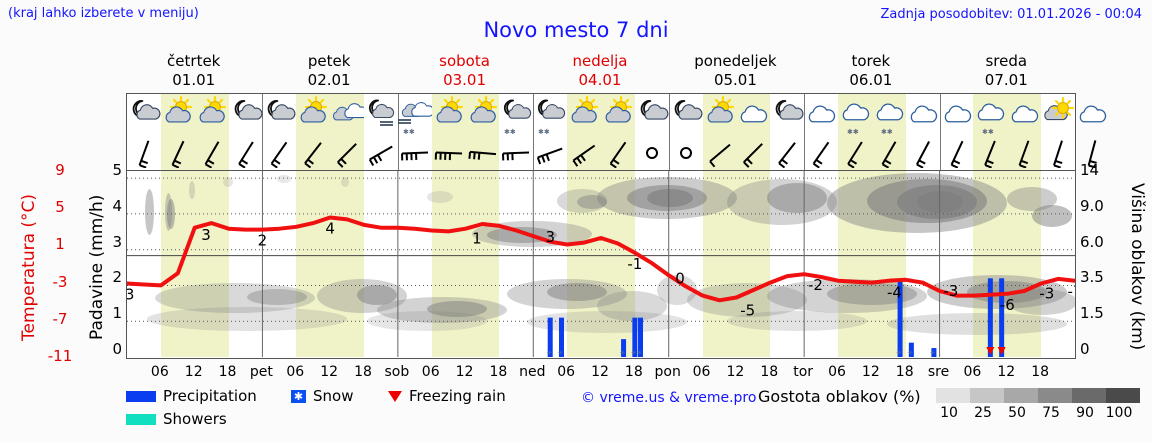 This screenshot has width=1152, height=443. Describe the element at coordinates (194, 80) in the screenshot. I see `day-date: 01.01` at that location.